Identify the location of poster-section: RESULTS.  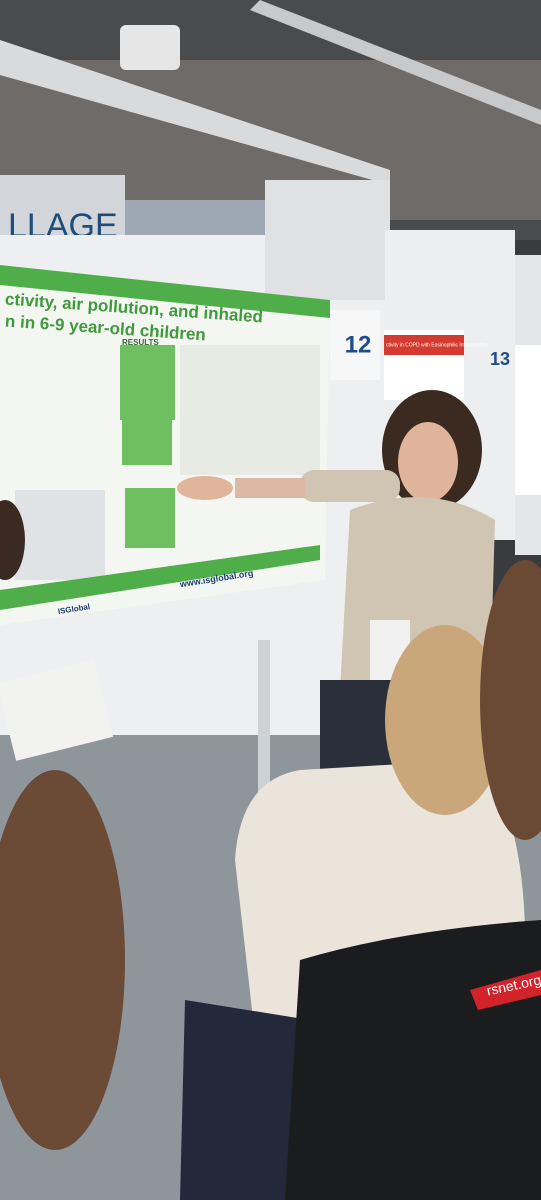
(140, 342).